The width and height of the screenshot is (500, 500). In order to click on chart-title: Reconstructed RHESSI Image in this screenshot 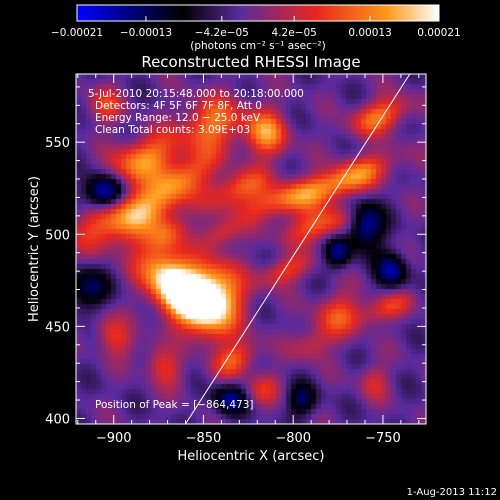, I will do `click(250, 62)`.